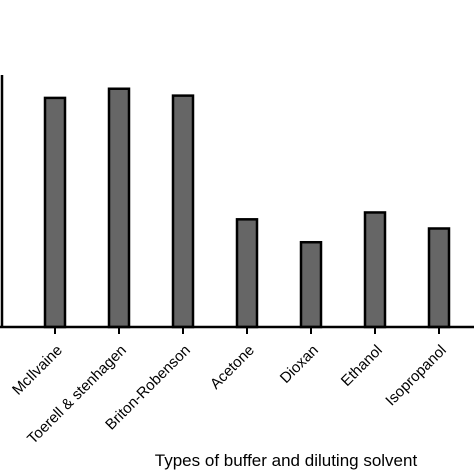 This screenshot has height=474, width=474. I want to click on x-tick-label-4: Dioxan, so click(299, 364).